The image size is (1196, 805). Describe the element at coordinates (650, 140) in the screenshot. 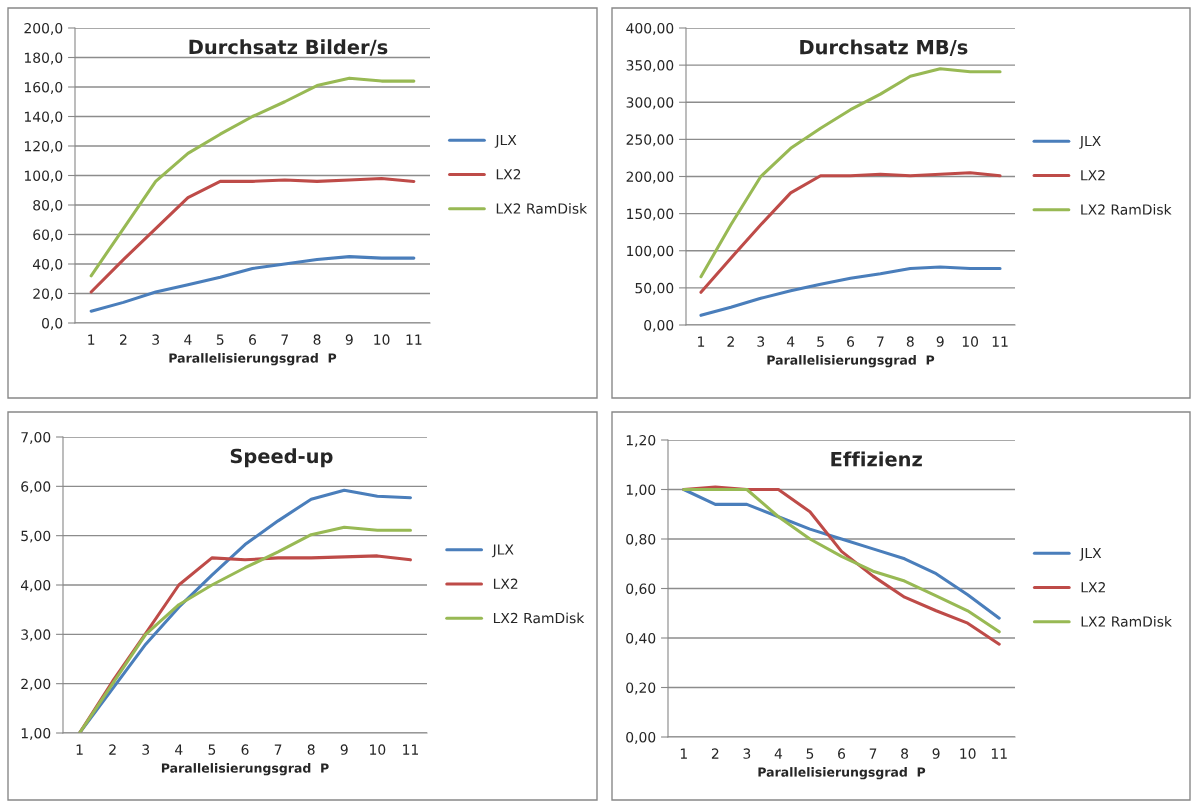

I see `y-tick-label: 250,00` at that location.